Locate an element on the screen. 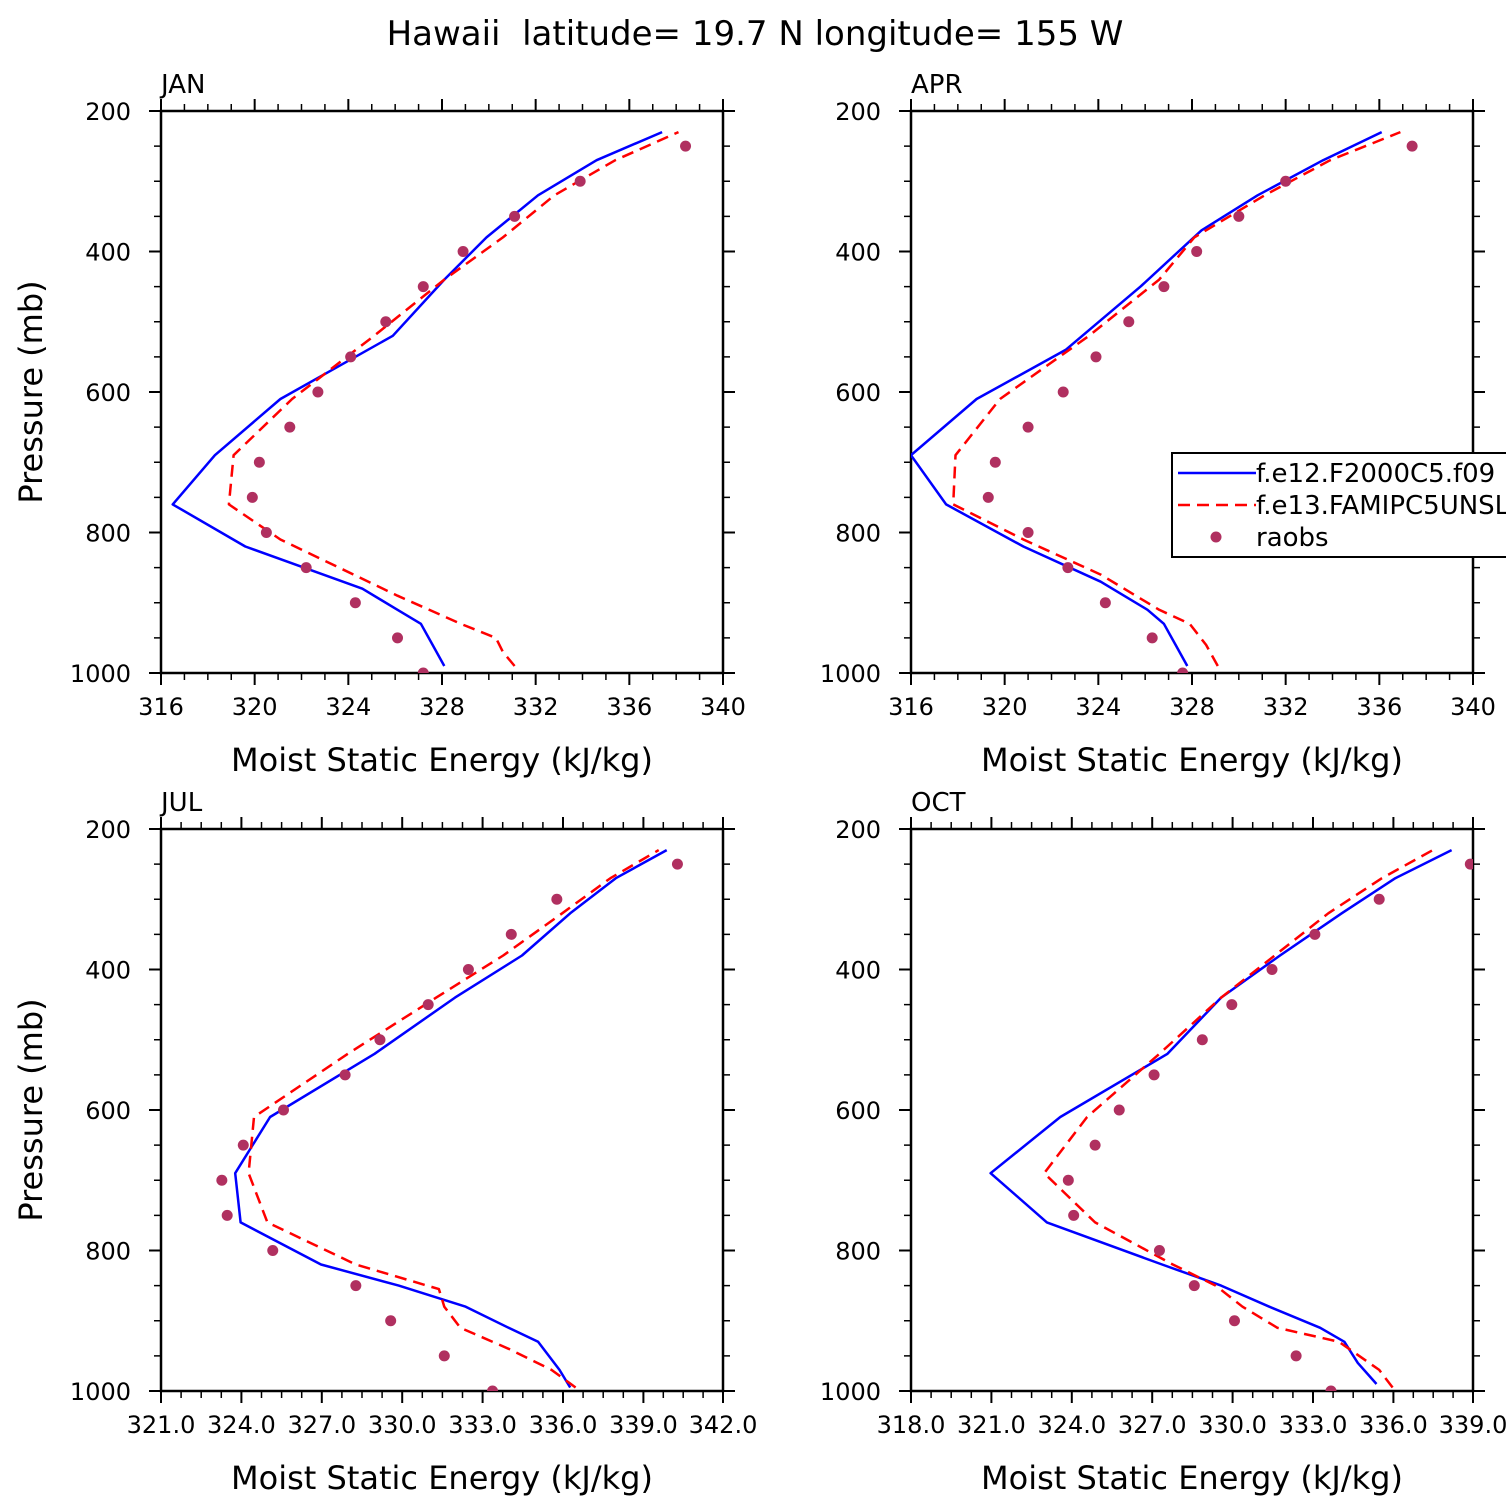 This screenshot has height=1510, width=1510. x-tick-label: 332 is located at coordinates (536, 707).